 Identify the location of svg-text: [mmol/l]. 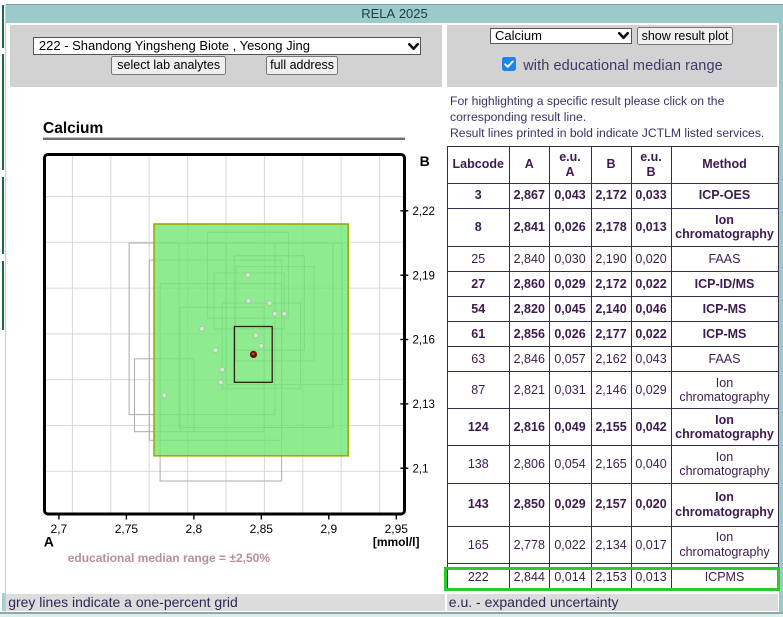
(396, 542).